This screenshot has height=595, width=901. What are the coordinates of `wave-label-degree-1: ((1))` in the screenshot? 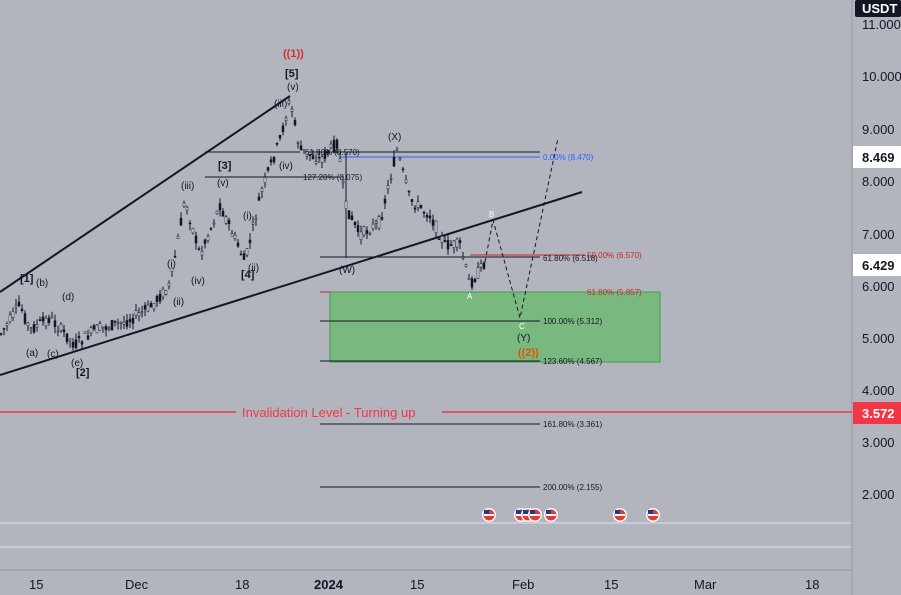 It's located at (293, 54).